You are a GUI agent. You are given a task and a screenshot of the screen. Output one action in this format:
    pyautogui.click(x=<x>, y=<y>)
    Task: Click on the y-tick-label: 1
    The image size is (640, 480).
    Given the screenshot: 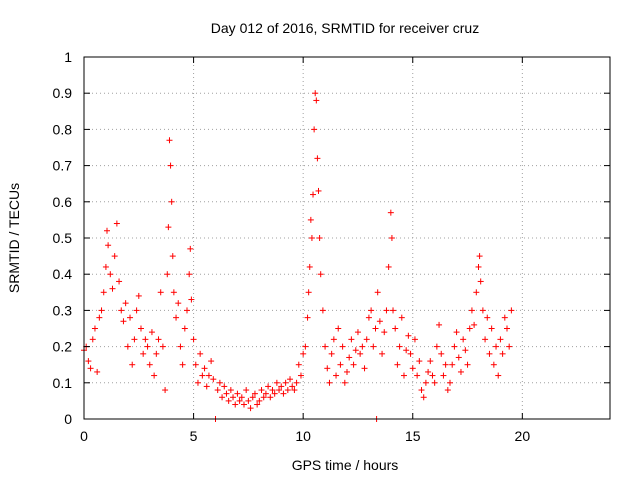 What is the action you would take?
    pyautogui.click(x=68, y=57)
    